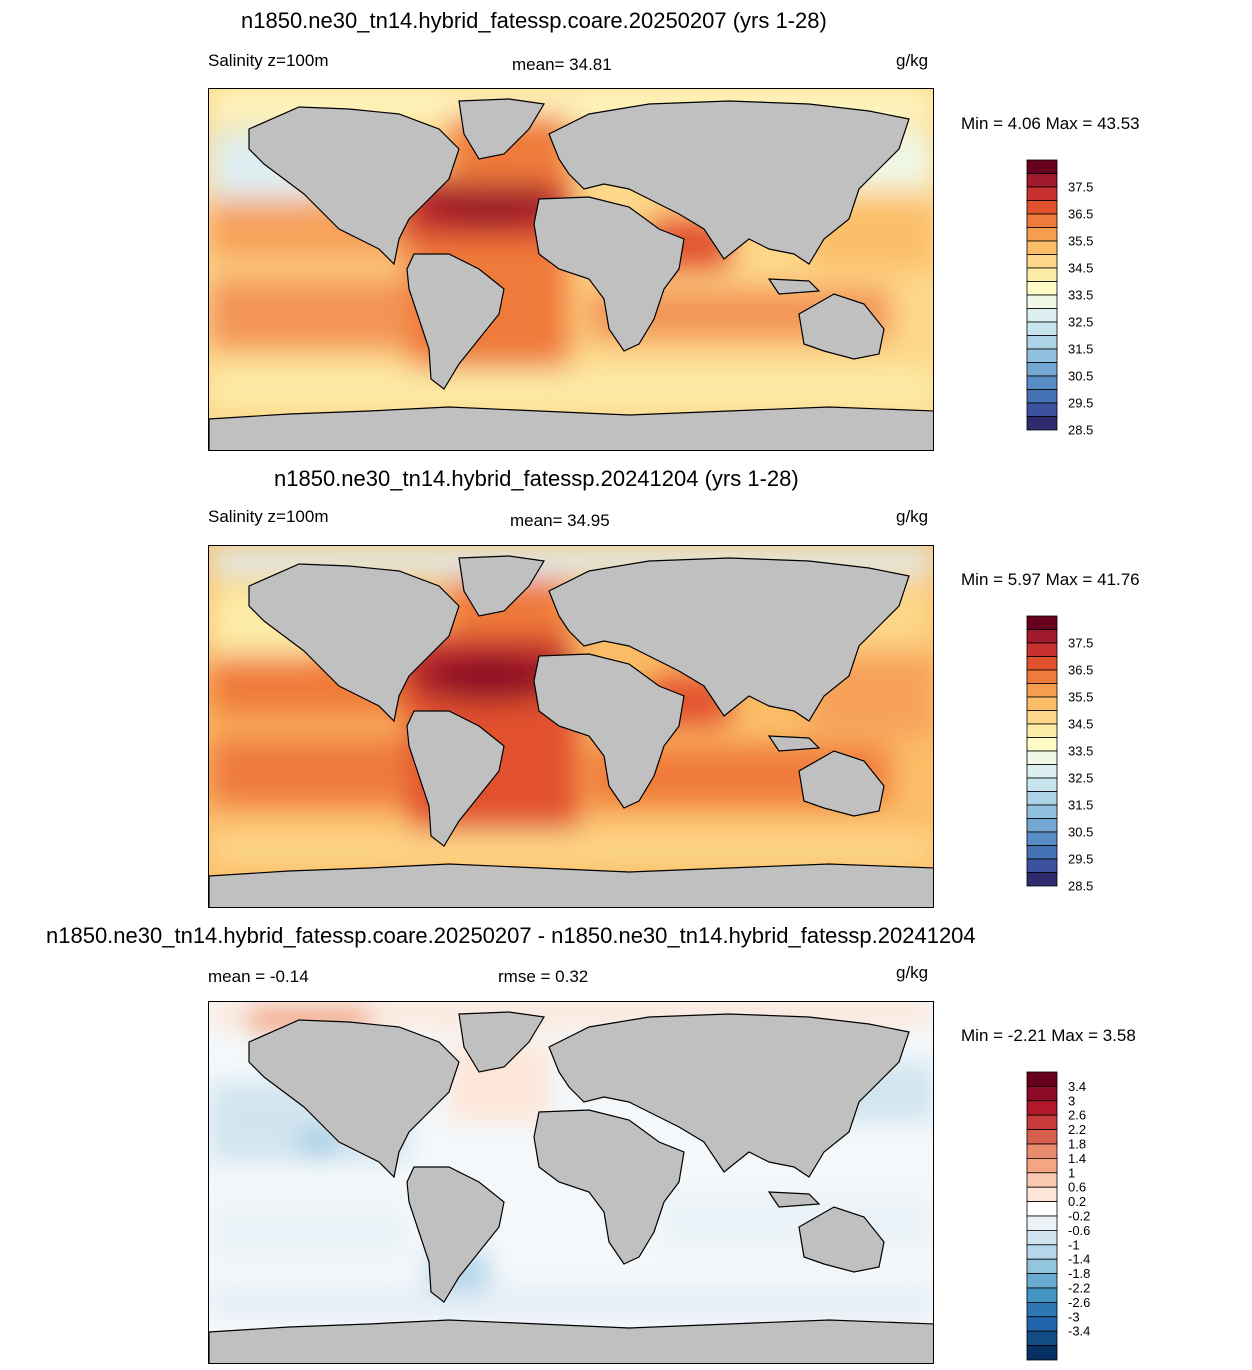  What do you see at coordinates (1080, 751) in the screenshot?
I see `colorbar-tick-label: 33.5` at bounding box center [1080, 751].